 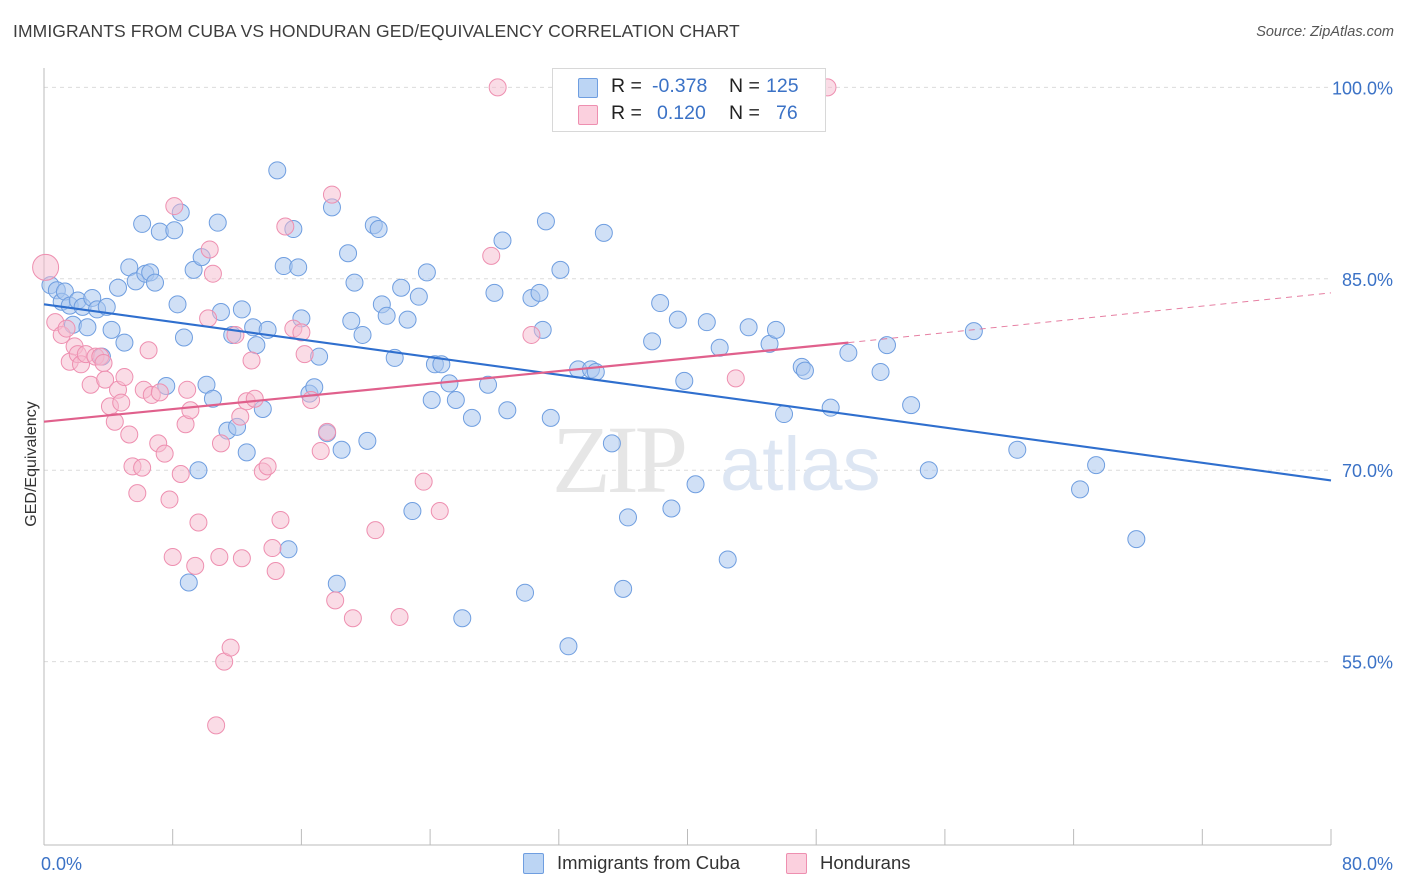 What do you see at coordinates (680, 86) in the screenshot?
I see `legend-r-value: -0.378` at bounding box center [680, 86].